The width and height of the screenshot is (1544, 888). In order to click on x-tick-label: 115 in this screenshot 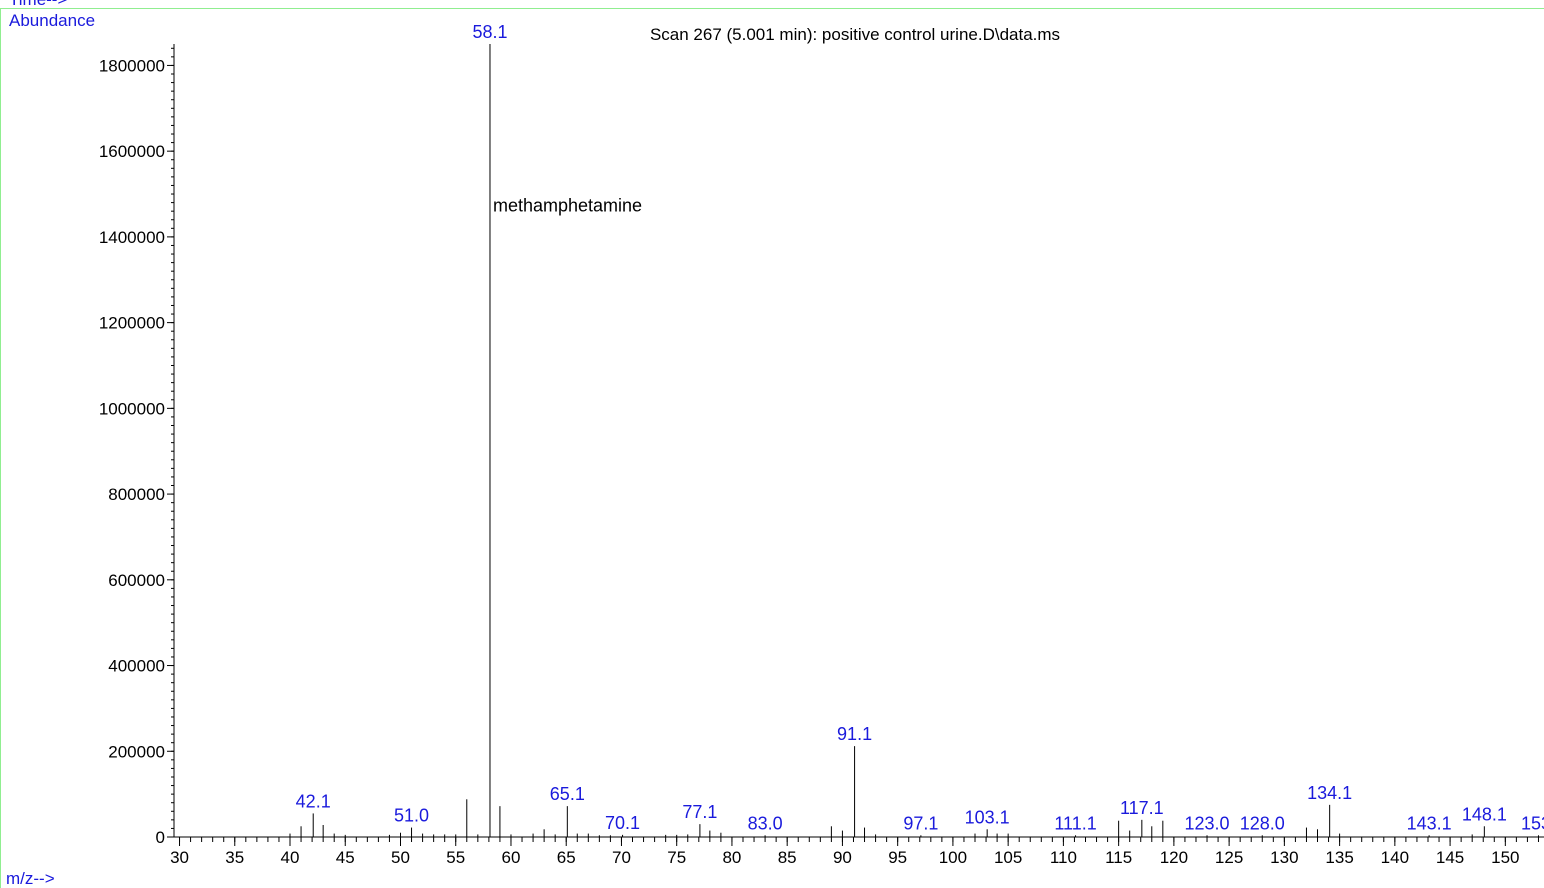, I will do `click(1118, 857)`.